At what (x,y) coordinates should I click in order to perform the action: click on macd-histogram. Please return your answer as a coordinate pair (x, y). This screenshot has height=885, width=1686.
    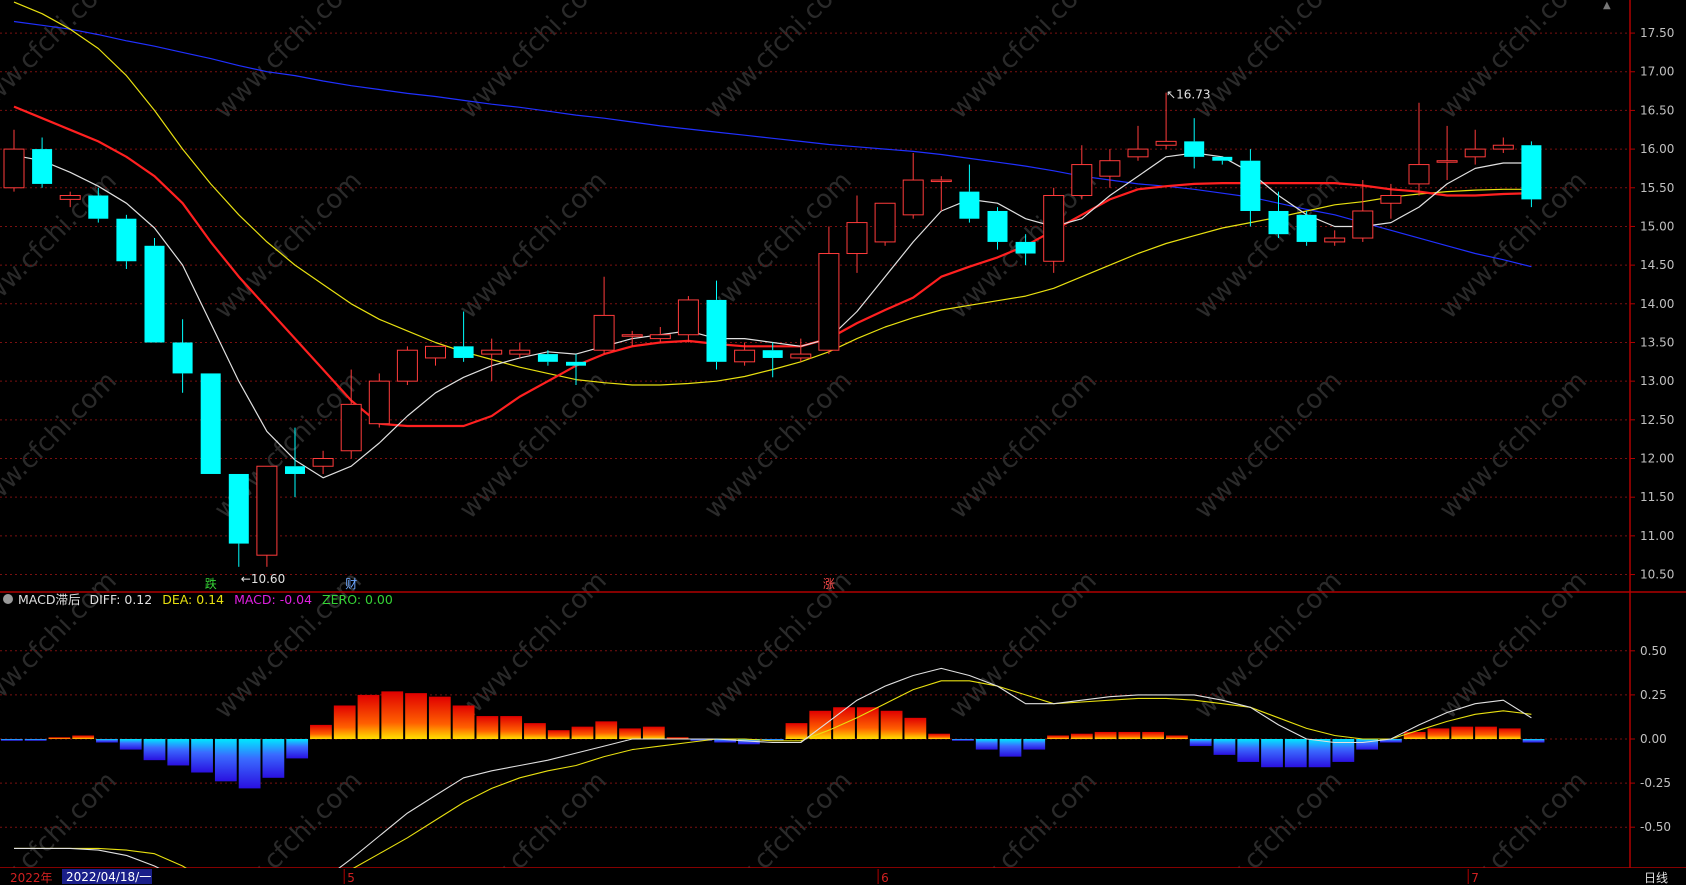
    Looking at the image, I should click on (772, 740).